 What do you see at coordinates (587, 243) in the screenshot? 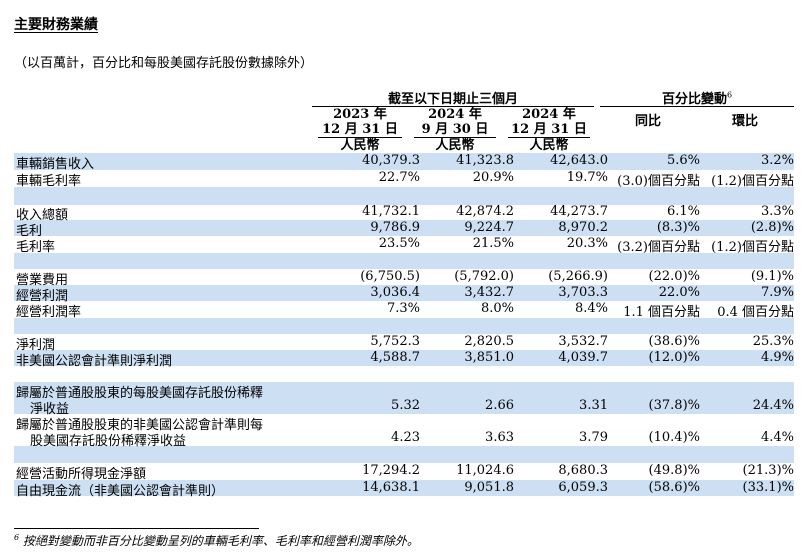
I see `cell-q4-2024: 20.3%` at bounding box center [587, 243].